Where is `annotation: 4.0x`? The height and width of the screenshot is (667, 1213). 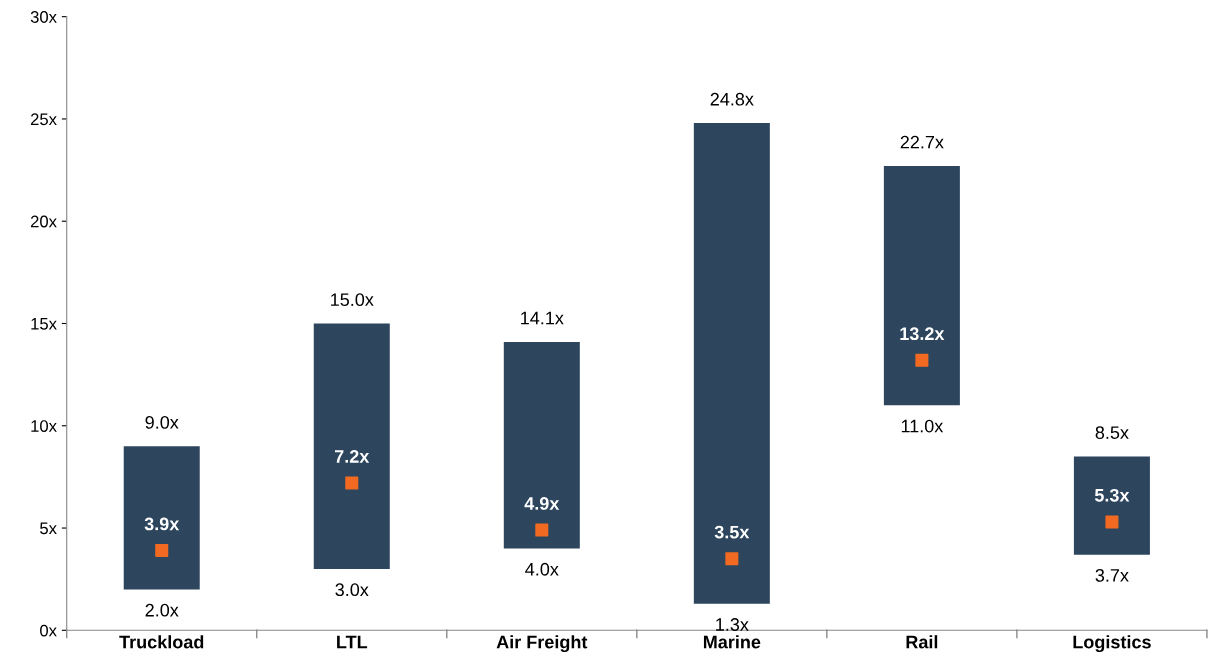
annotation: 4.0x is located at coordinates (542, 569).